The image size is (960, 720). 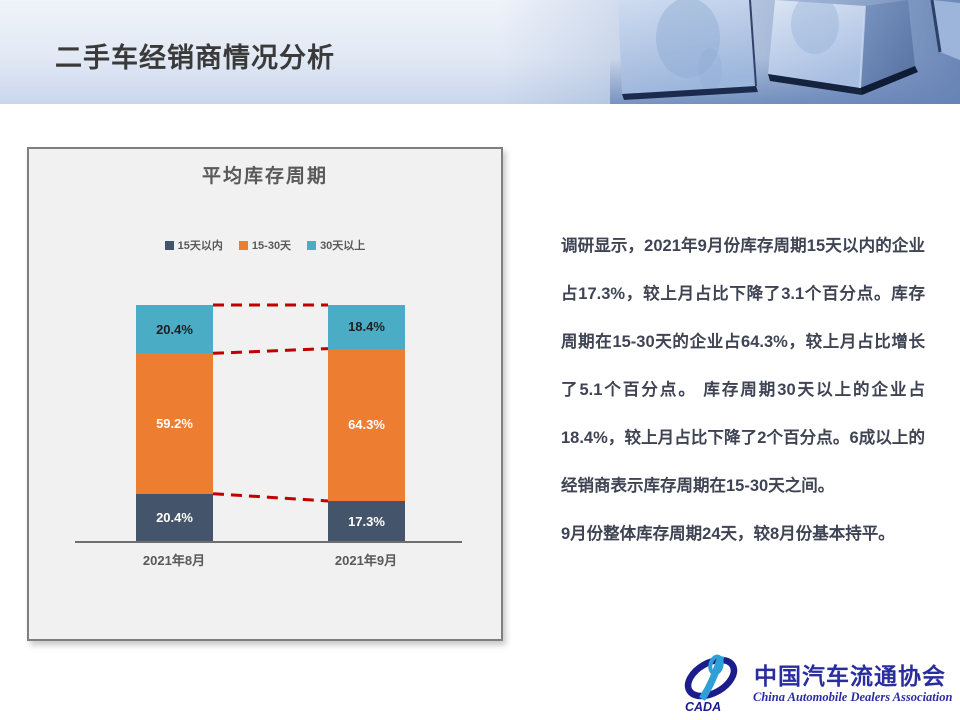 I want to click on legend-label: 30天以上, so click(x=343, y=246).